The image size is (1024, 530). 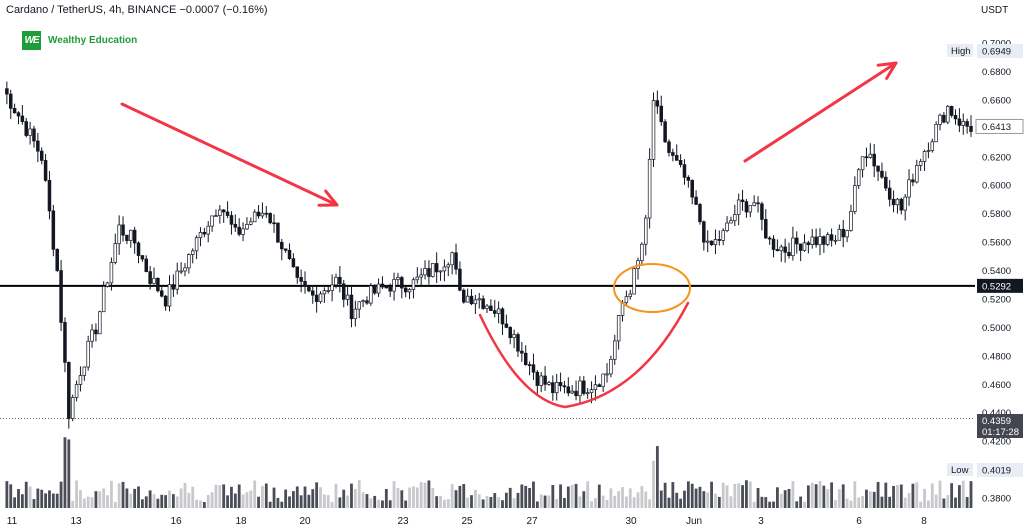 What do you see at coordinates (996, 72) in the screenshot?
I see `y-tick-label: 0.6800` at bounding box center [996, 72].